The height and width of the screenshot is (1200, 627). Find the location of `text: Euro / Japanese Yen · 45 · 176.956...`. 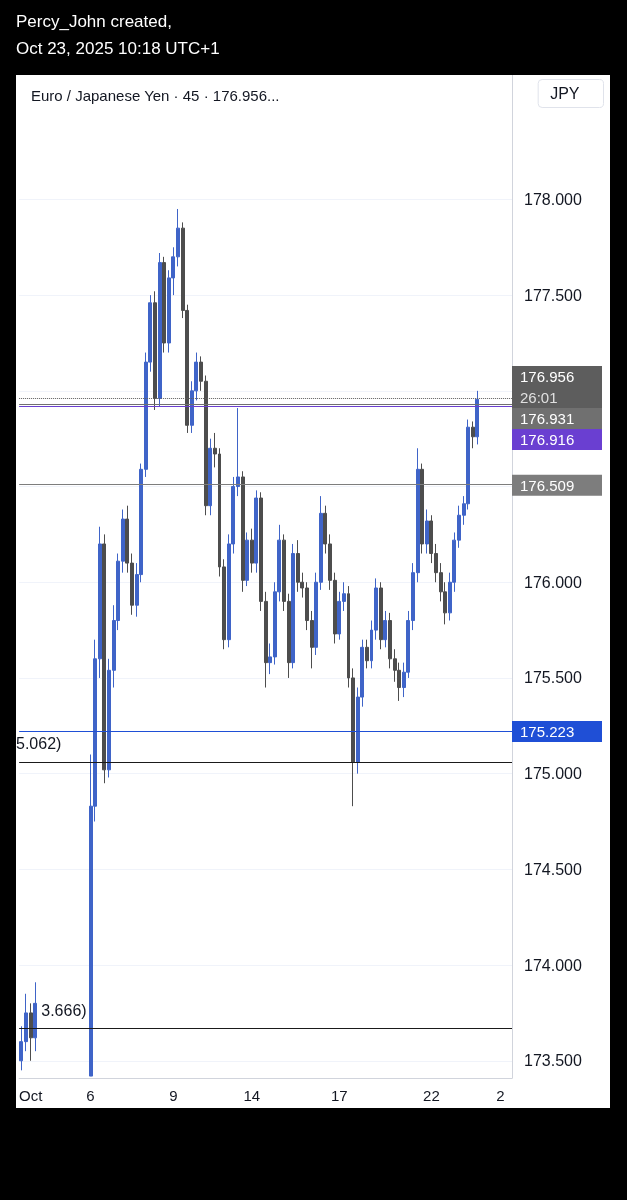

text: Euro / Japanese Yen · 45 · 176.956... is located at coordinates (155, 95).